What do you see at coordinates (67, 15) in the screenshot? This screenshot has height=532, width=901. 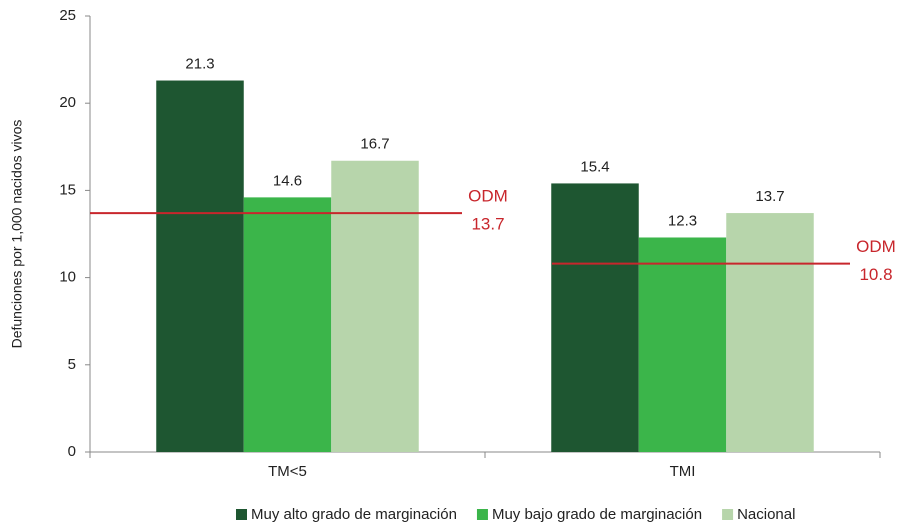 I see `y-tick-label: 25` at bounding box center [67, 15].